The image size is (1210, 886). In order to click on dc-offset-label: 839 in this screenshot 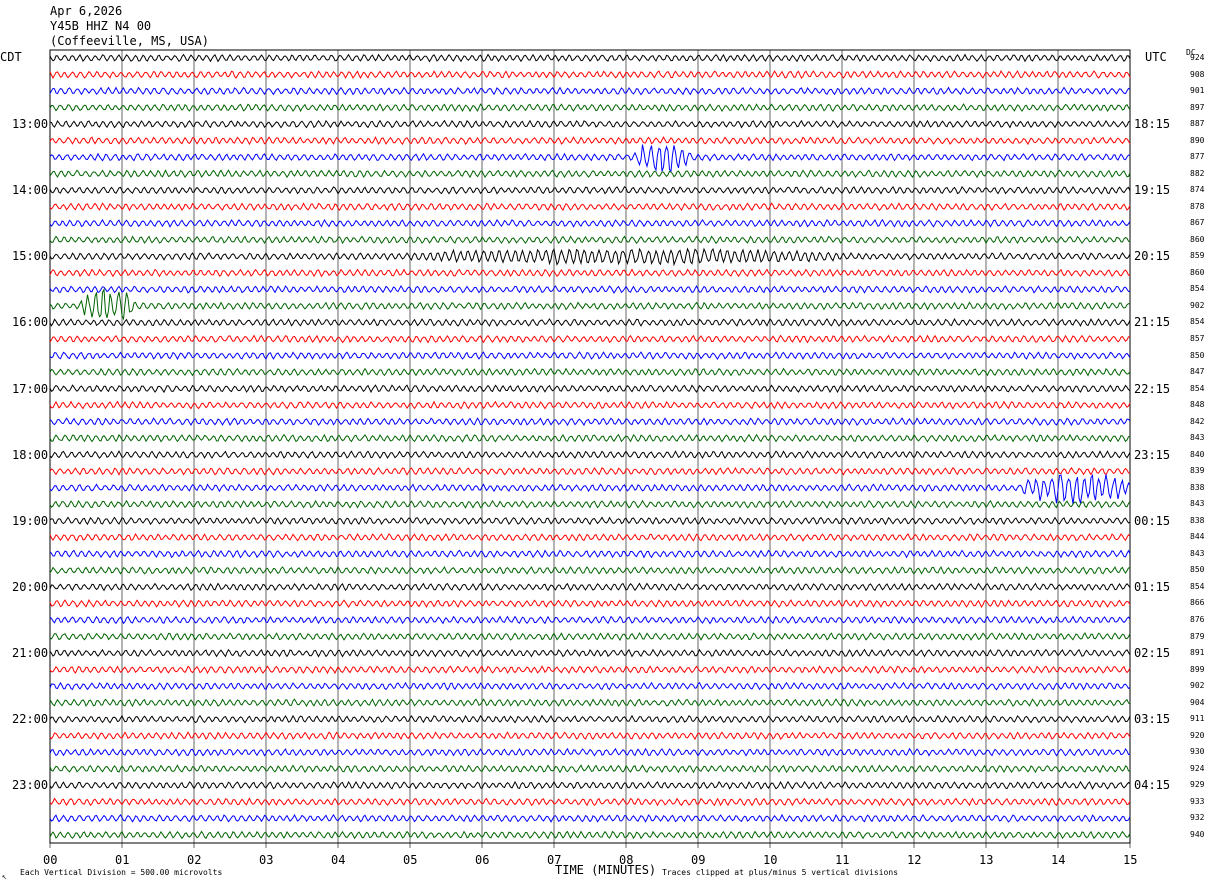, I will do `click(1197, 471)`.